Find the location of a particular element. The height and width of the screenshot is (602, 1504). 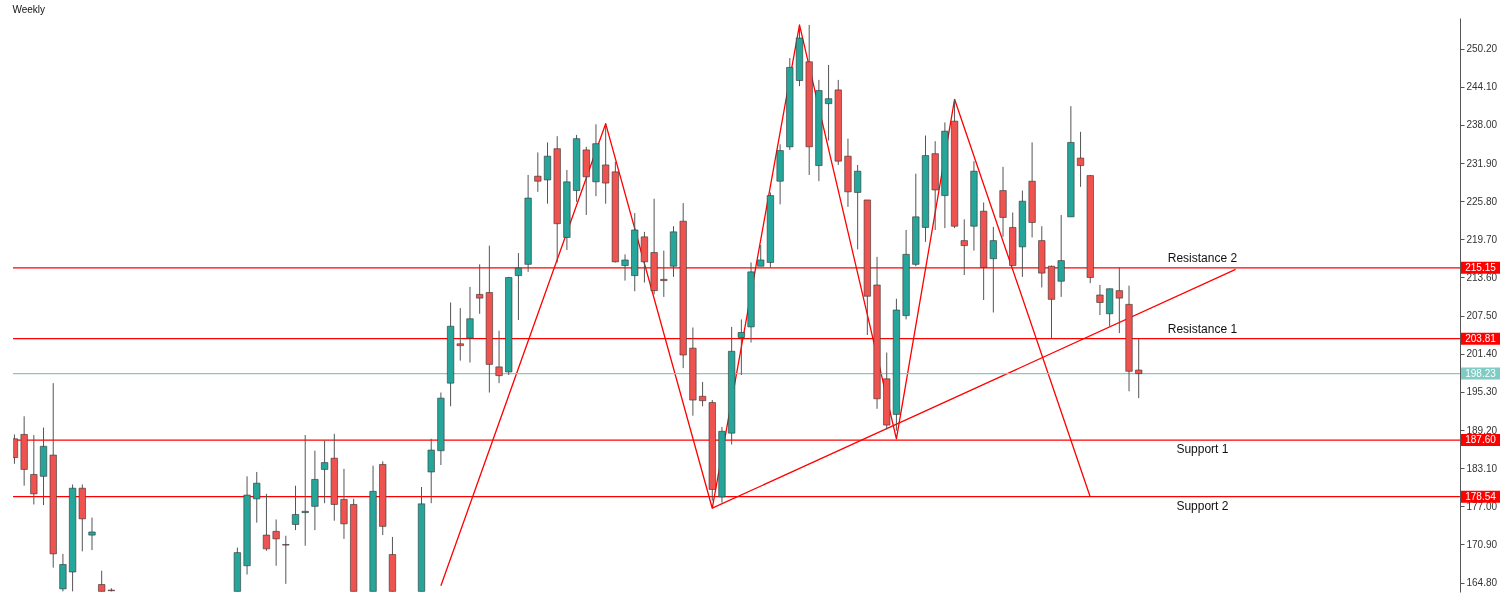

y-tick-label: 189.20 is located at coordinates (1482, 430).